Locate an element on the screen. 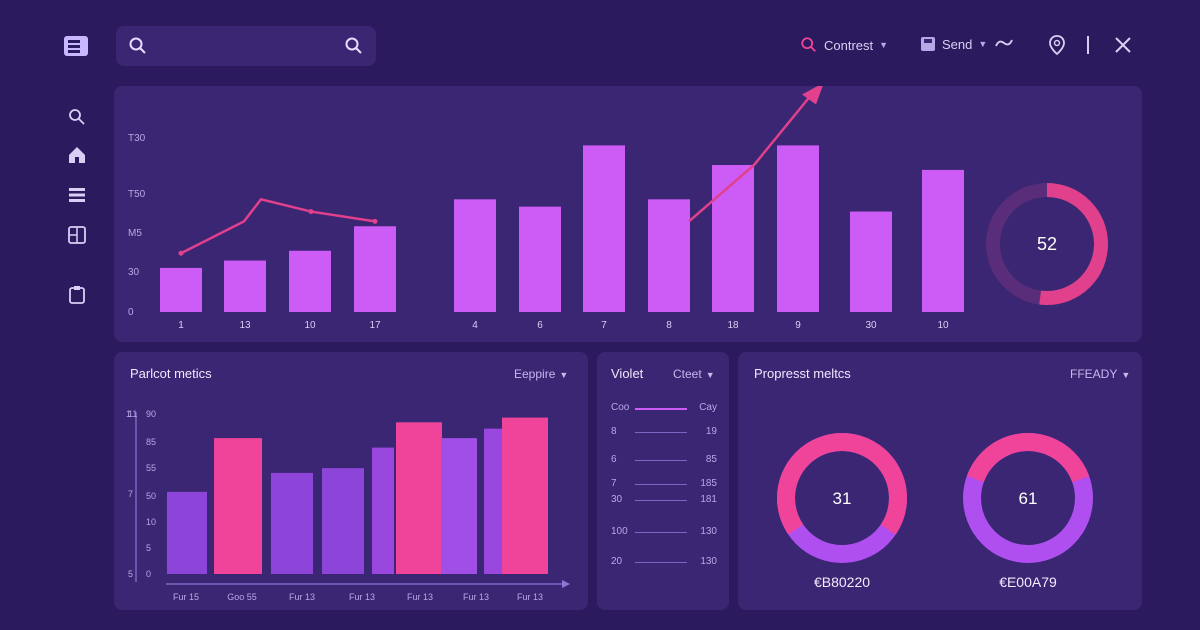  table-row: 30 181 is located at coordinates (664, 500).